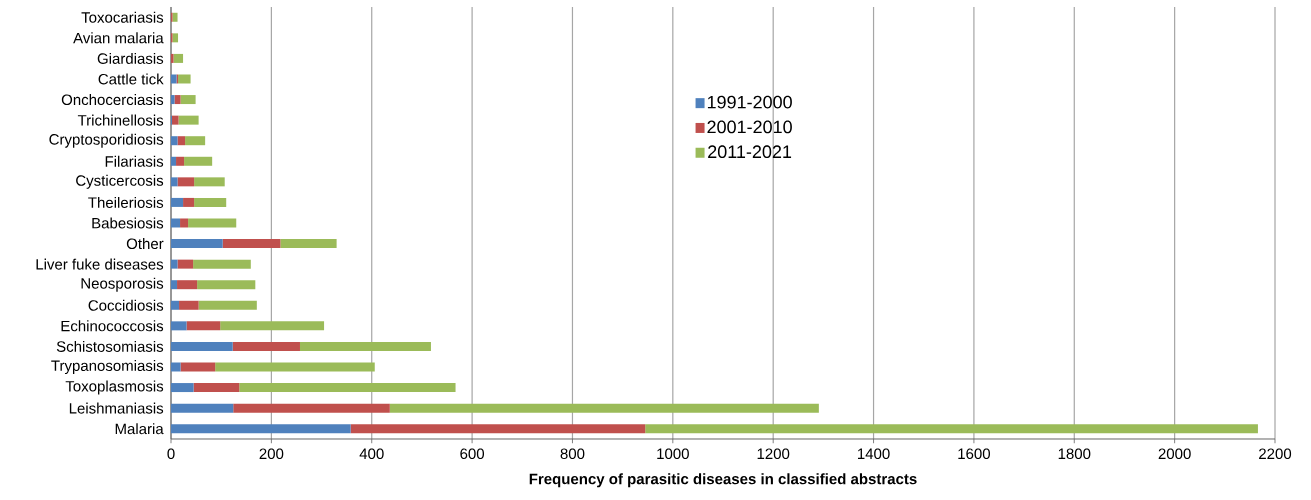  What do you see at coordinates (171, 454) in the screenshot?
I see `x-tick-label: 0` at bounding box center [171, 454].